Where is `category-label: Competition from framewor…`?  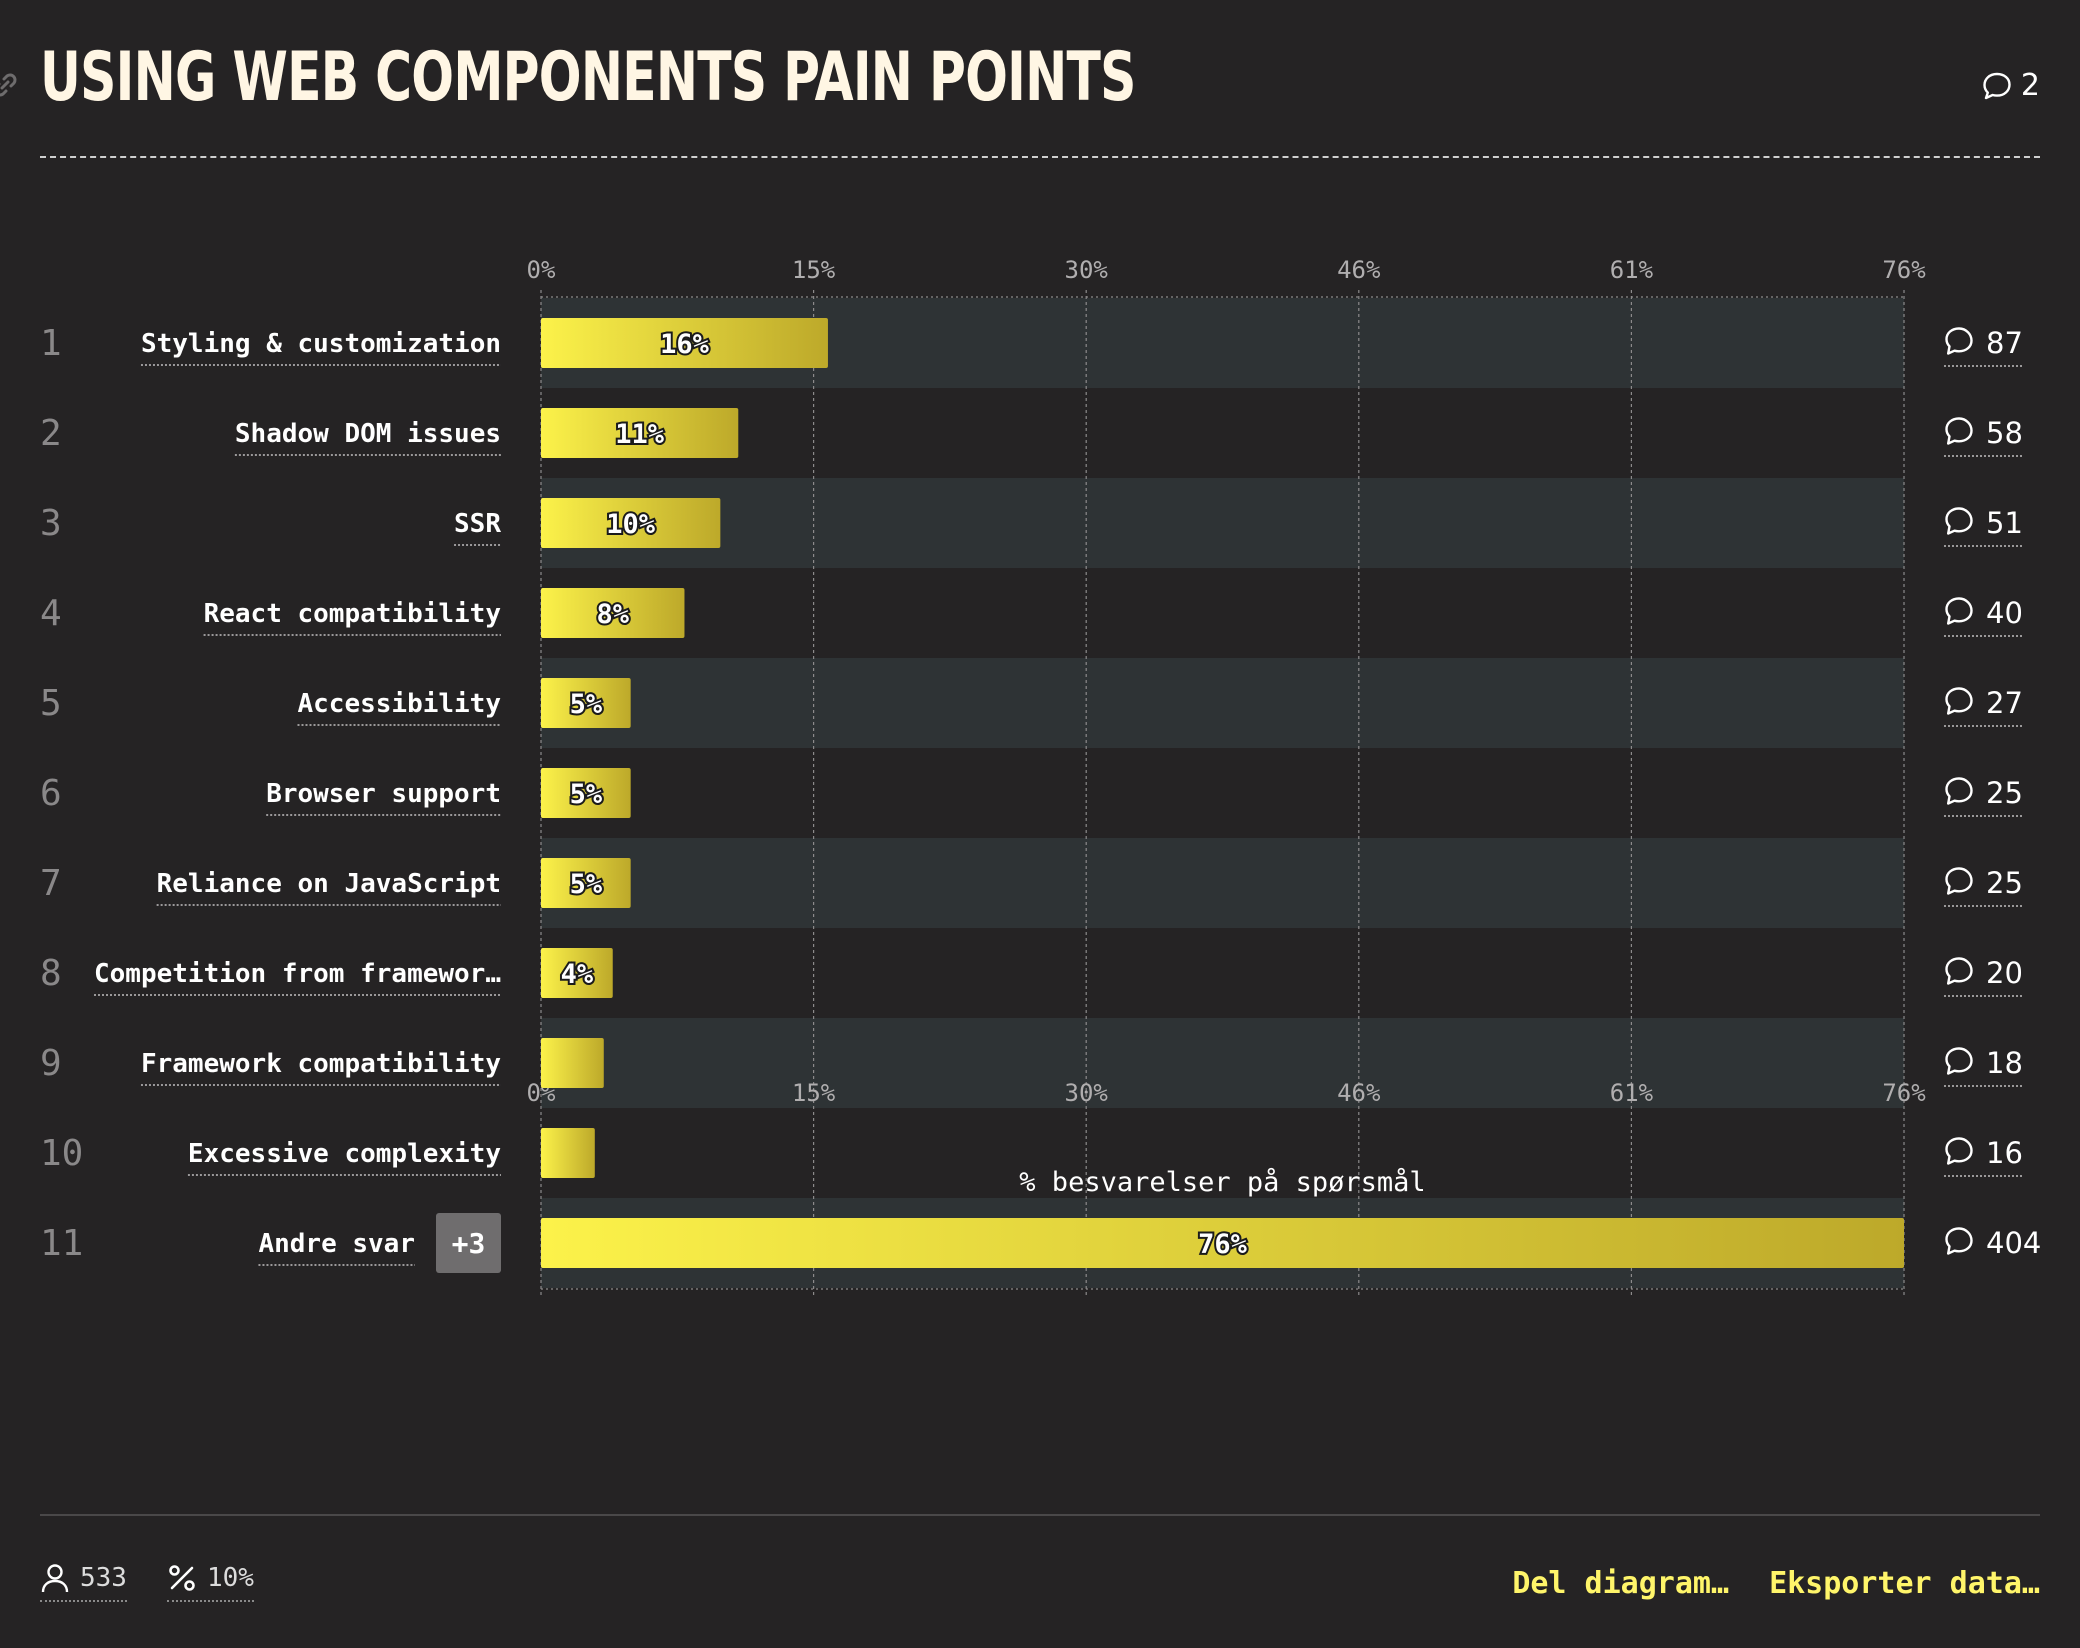 category-label: Competition from framewor… is located at coordinates (297, 974).